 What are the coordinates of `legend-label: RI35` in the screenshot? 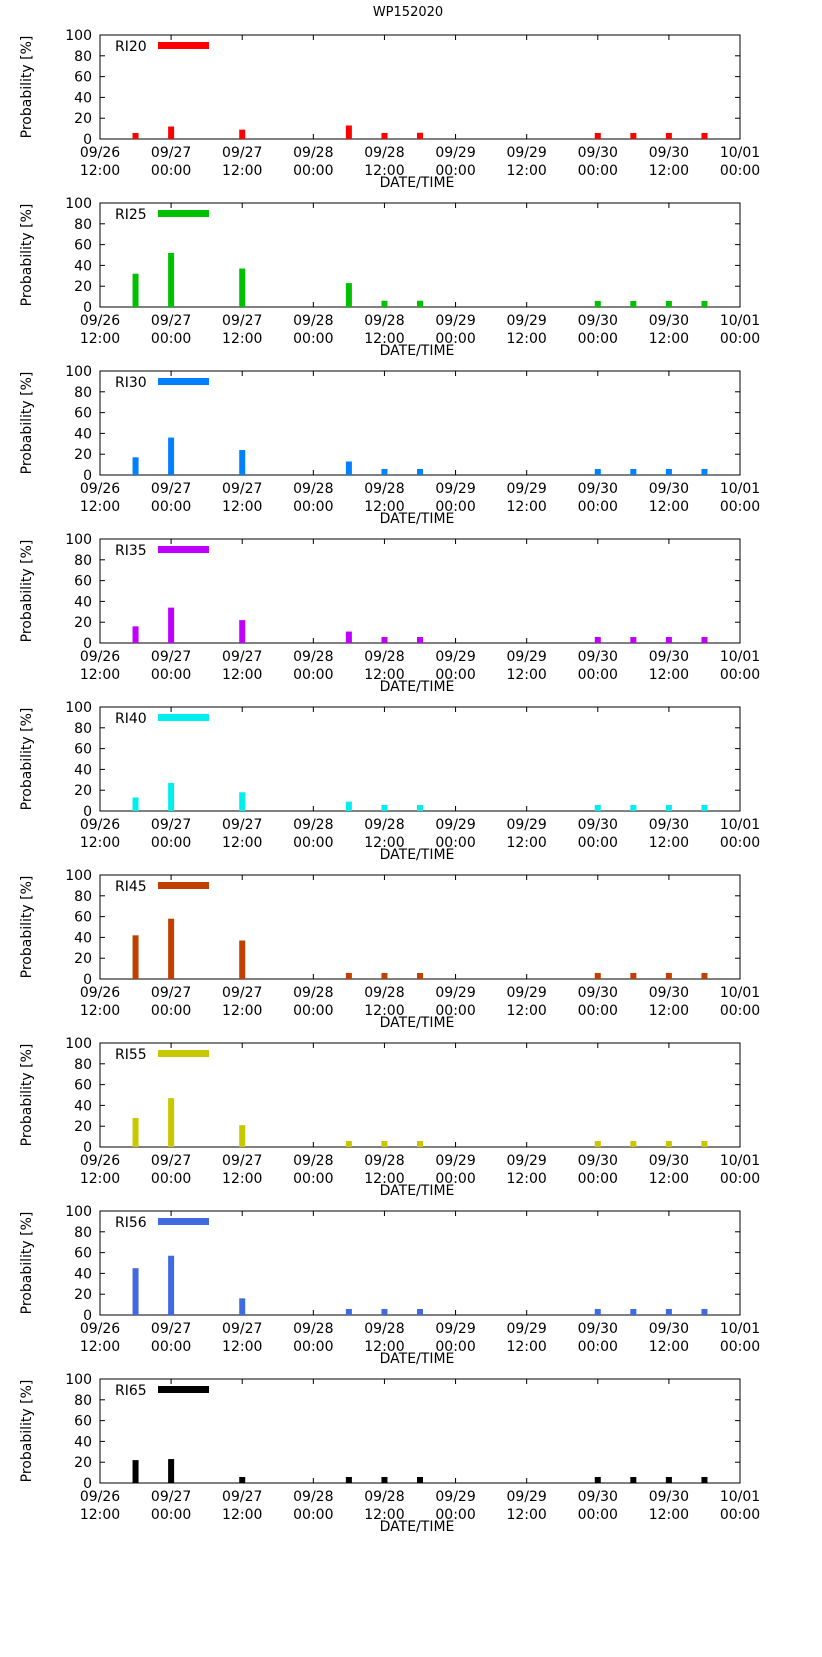 It's located at (131, 551).